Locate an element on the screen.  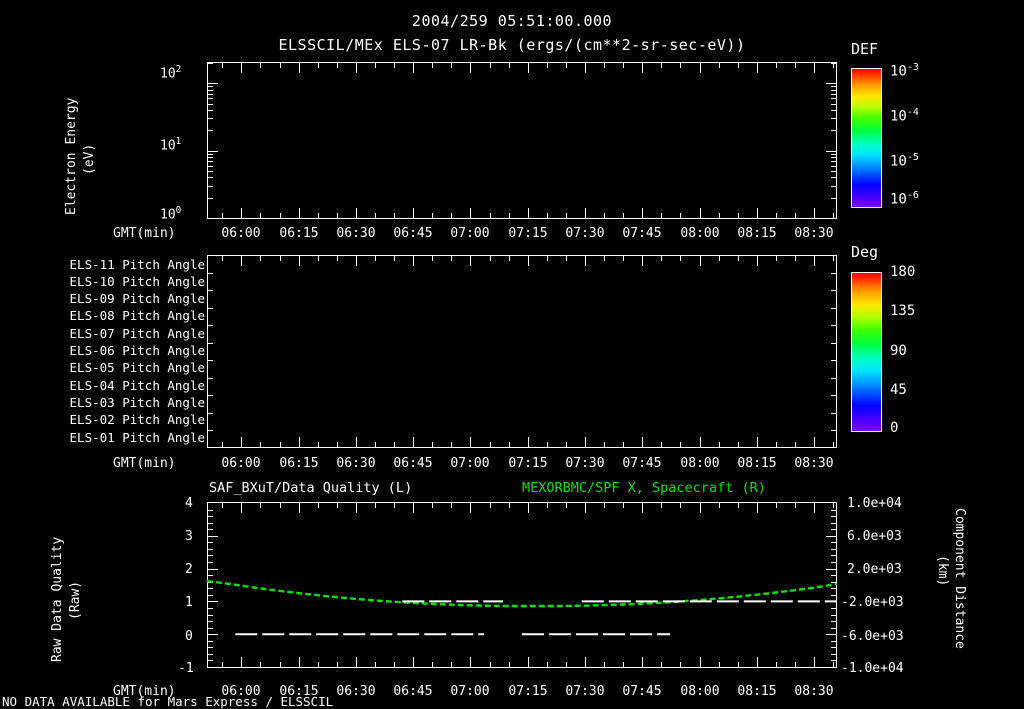
panel2-colorbar-title: Deg is located at coordinates (865, 252).